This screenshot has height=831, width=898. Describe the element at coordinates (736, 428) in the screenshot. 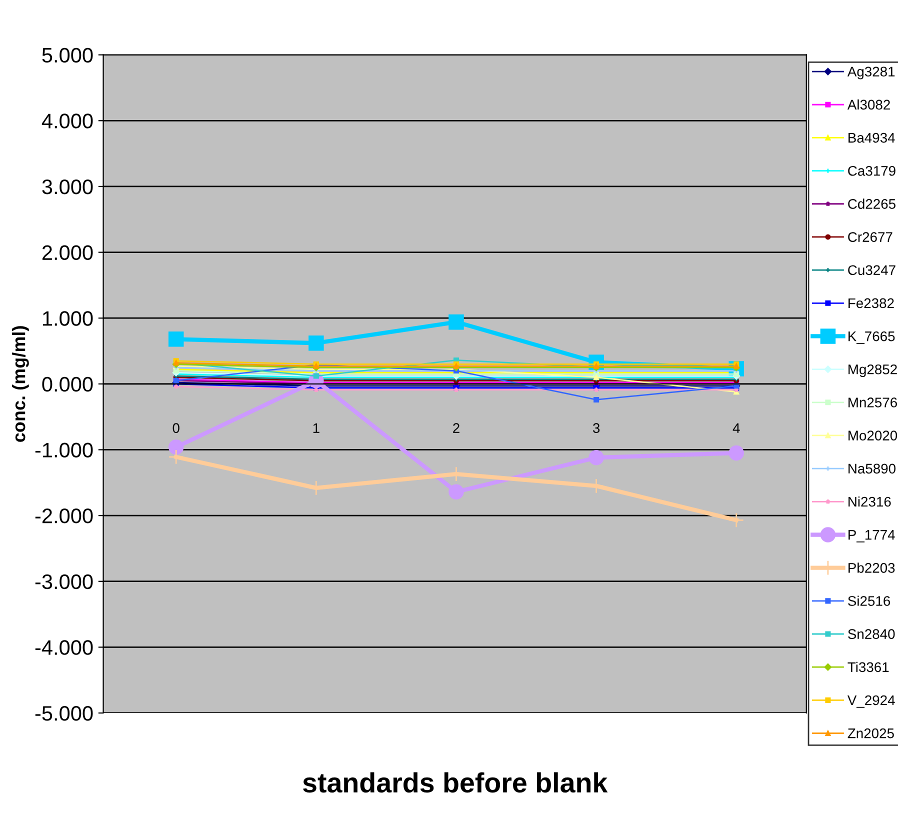

I see `x-tick-label: 4` at that location.